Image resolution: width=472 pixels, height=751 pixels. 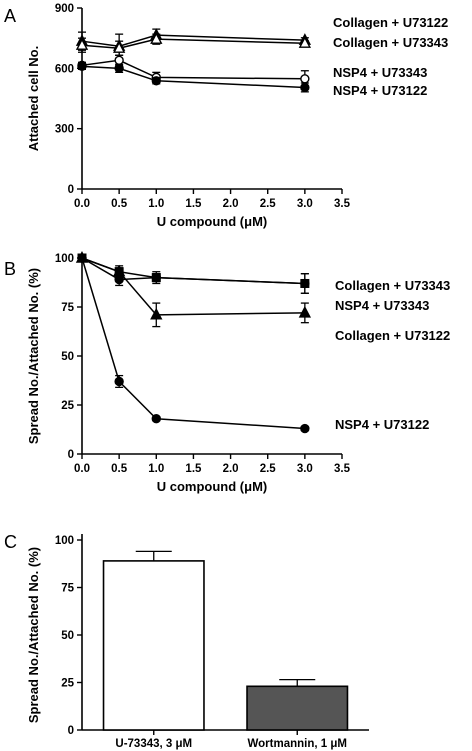 What do you see at coordinates (297, 744) in the screenshot?
I see `x-tick-label: Wortmannin, 1 μM` at bounding box center [297, 744].